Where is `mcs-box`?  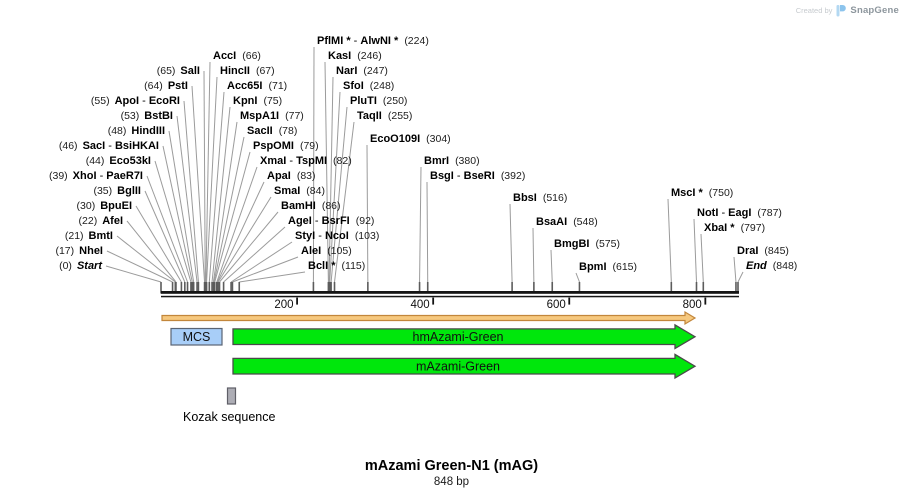 mcs-box is located at coordinates (196, 336).